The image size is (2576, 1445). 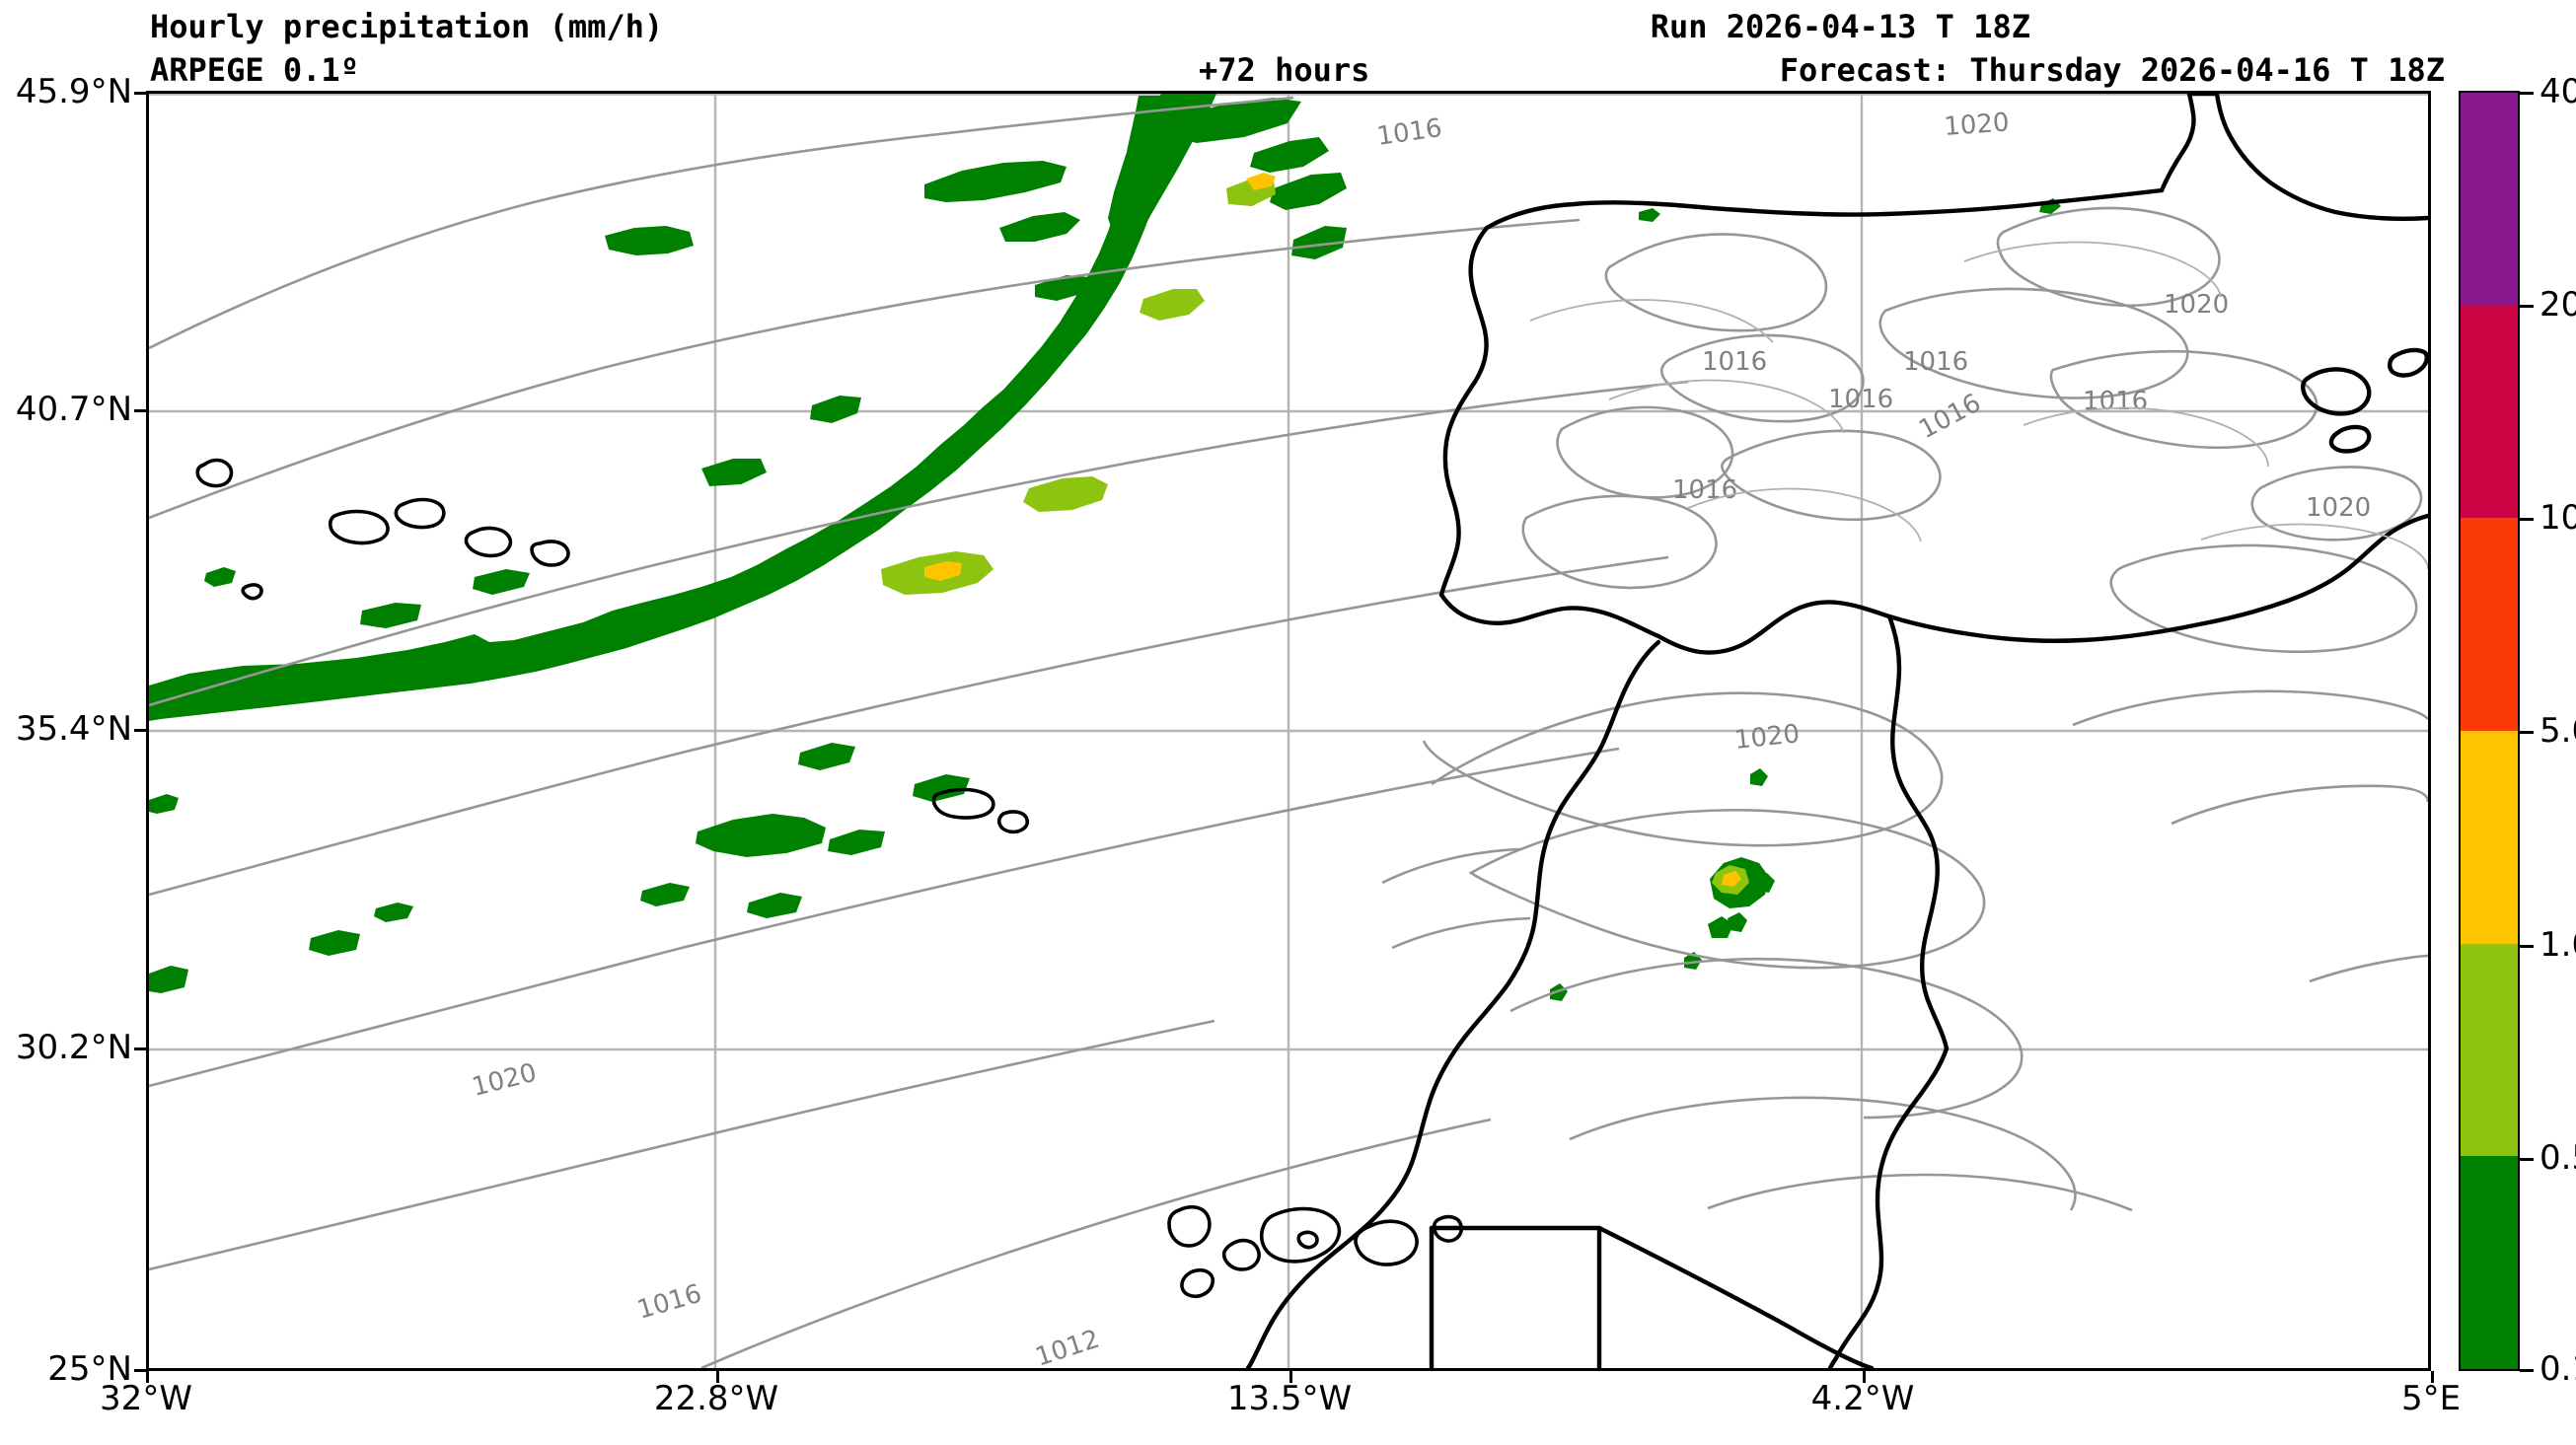 I want to click on lead-time-label: +72 hours, so click(x=1284, y=70).